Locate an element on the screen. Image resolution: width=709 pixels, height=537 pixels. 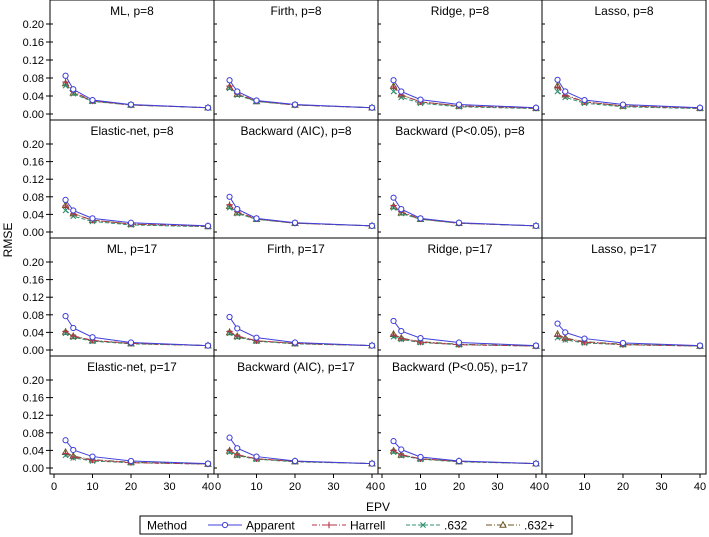
panel-ridge-p-17: Ridge, p=17 is located at coordinates (460, 297).